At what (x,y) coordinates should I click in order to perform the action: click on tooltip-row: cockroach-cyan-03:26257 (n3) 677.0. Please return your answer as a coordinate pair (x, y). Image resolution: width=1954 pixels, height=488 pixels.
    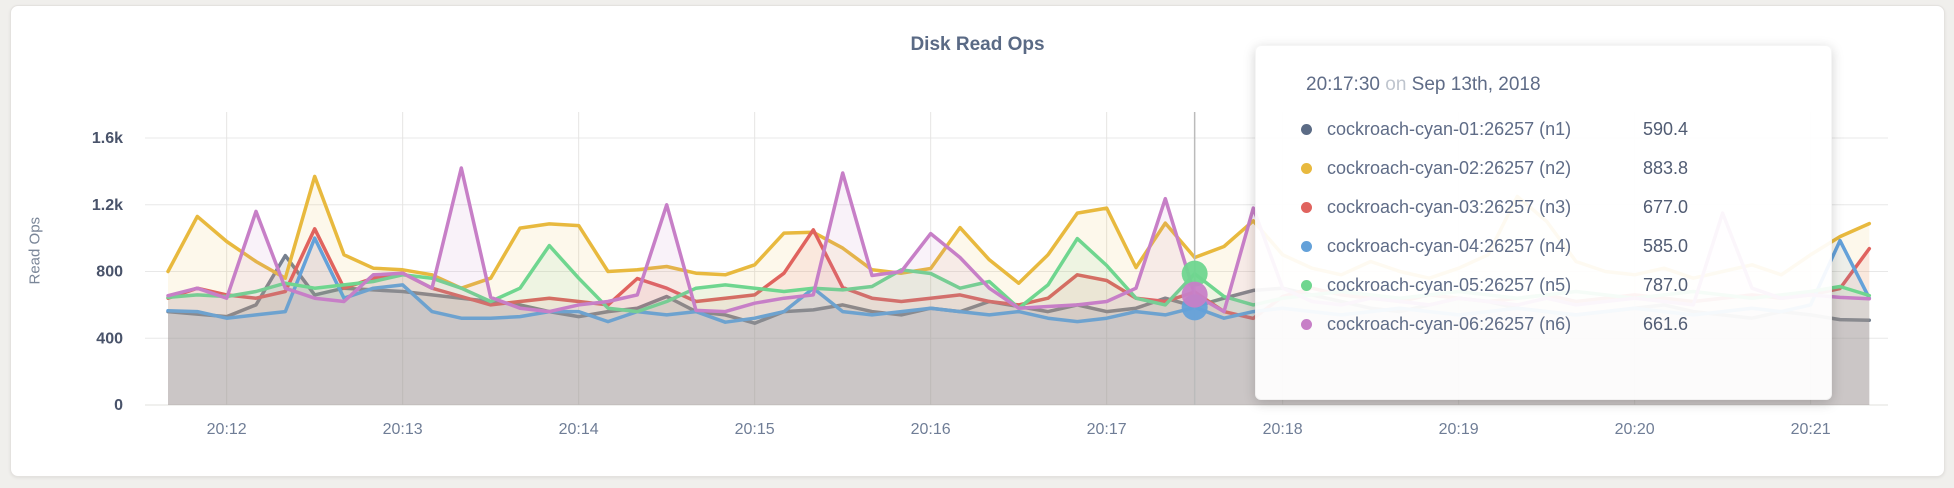
    Looking at the image, I should click on (1551, 207).